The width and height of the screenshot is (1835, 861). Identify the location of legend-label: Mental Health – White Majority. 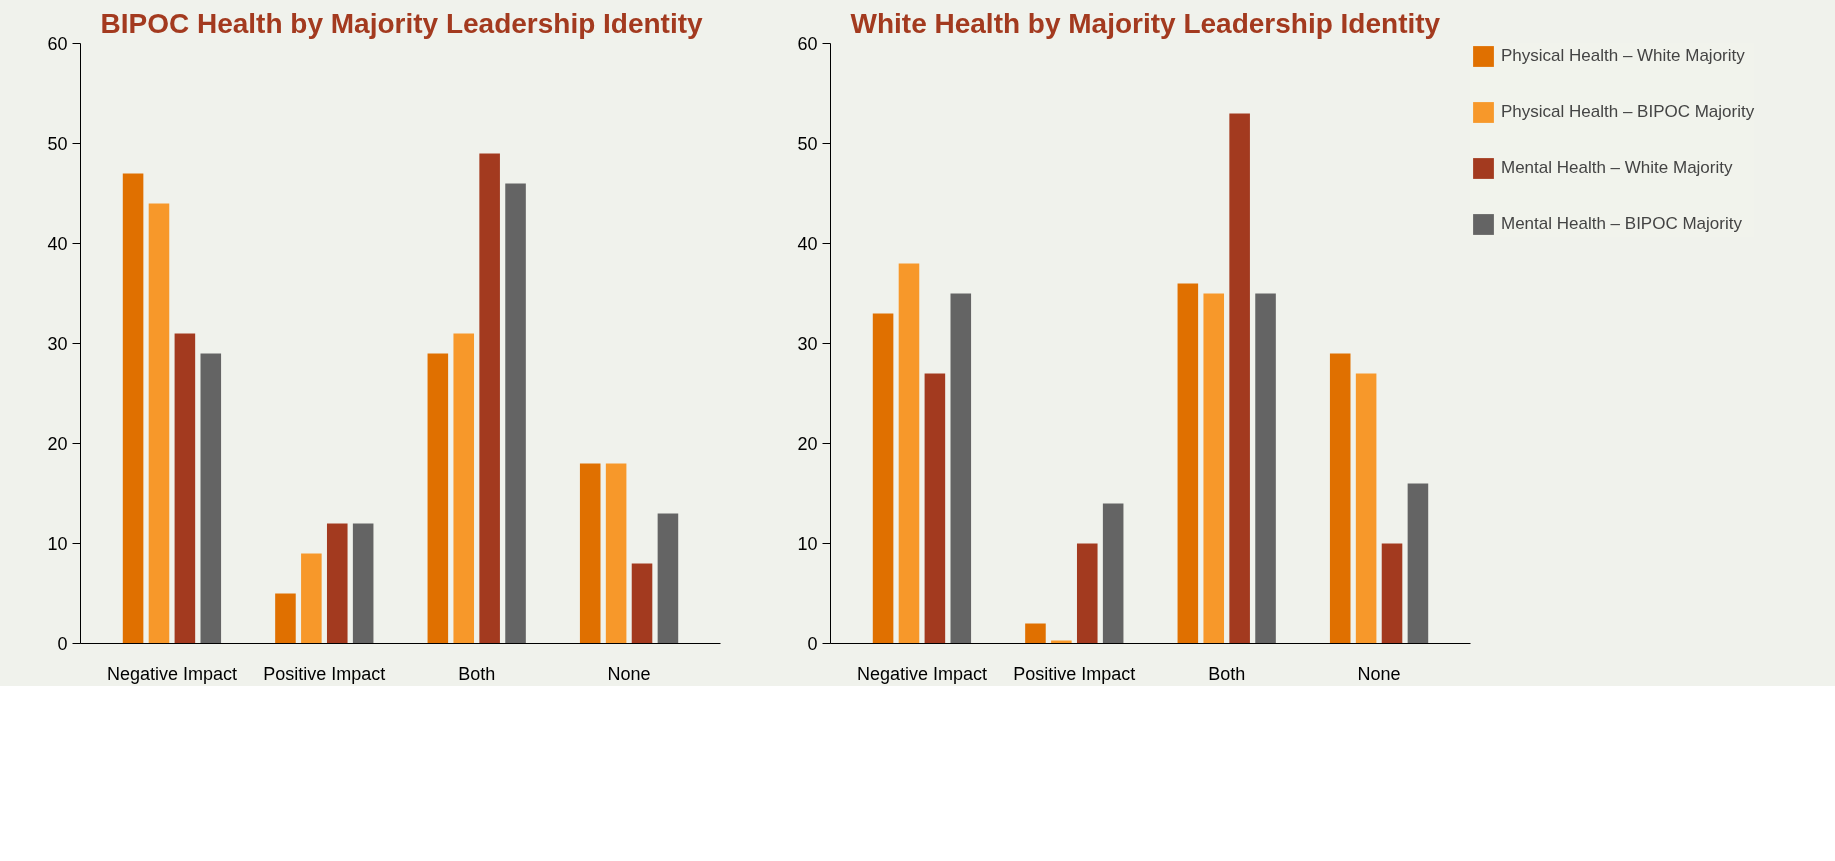
(1617, 168).